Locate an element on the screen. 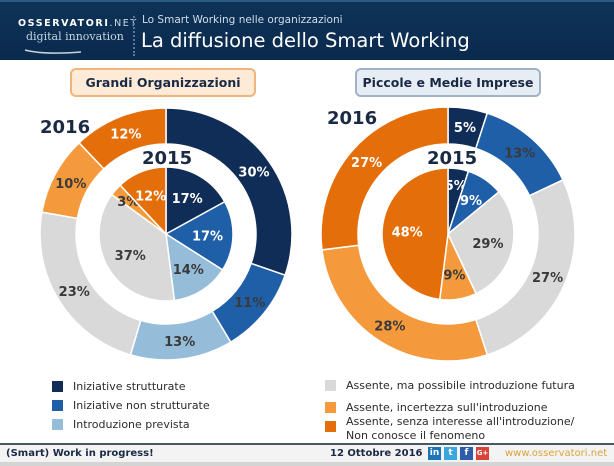 This screenshot has width=614, height=466. slice-label-1-2016-4: 28% is located at coordinates (389, 327).